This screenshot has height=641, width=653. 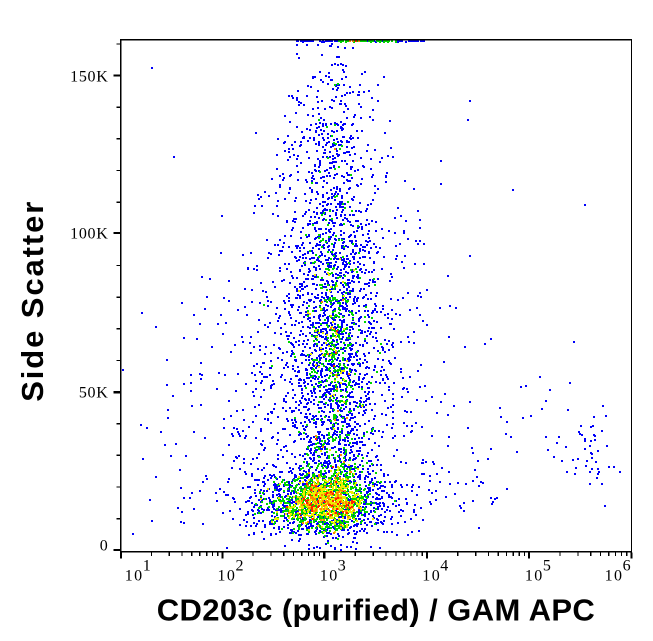 I want to click on svg-text: 150K, so click(x=89, y=76).